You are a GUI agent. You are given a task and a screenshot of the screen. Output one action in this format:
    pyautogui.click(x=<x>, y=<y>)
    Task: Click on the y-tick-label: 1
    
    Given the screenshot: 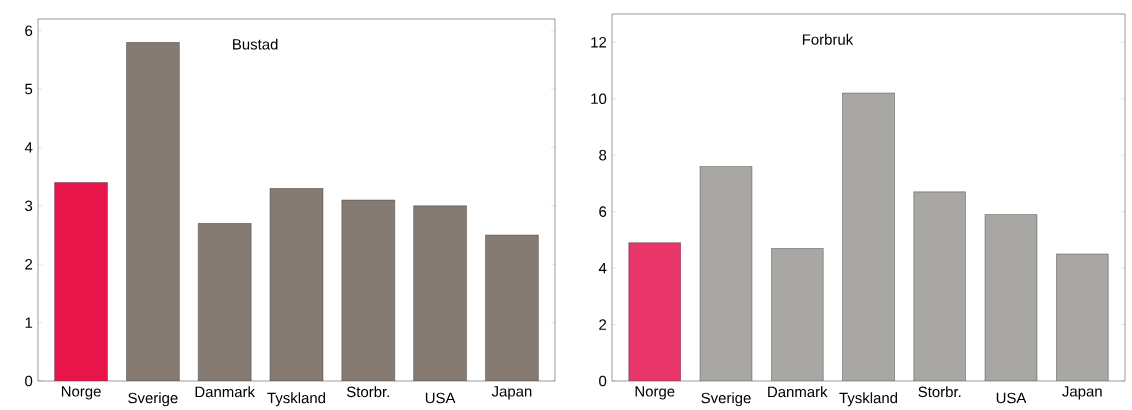 What is the action you would take?
    pyautogui.click(x=29, y=322)
    